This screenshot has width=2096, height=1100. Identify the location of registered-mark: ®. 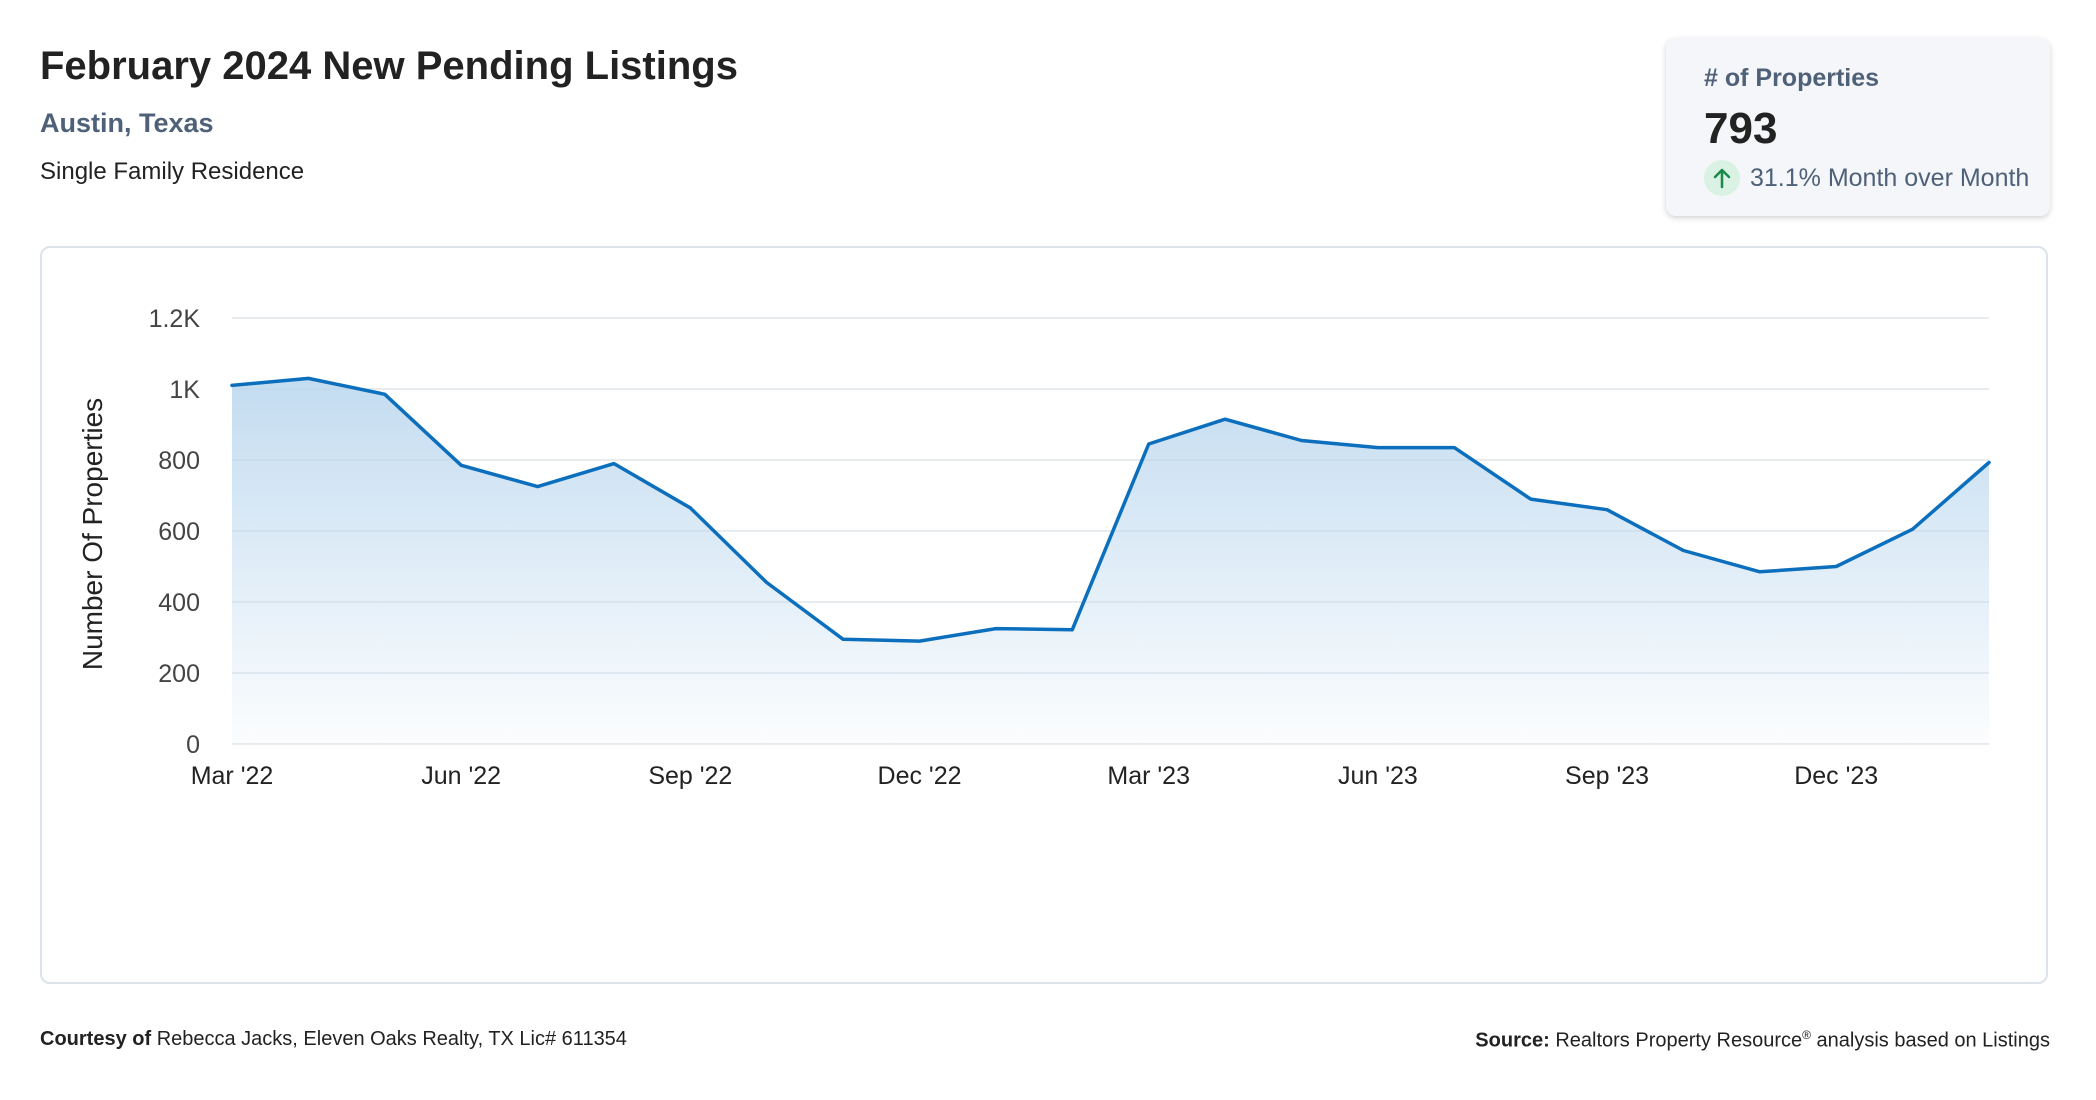
(1806, 1035).